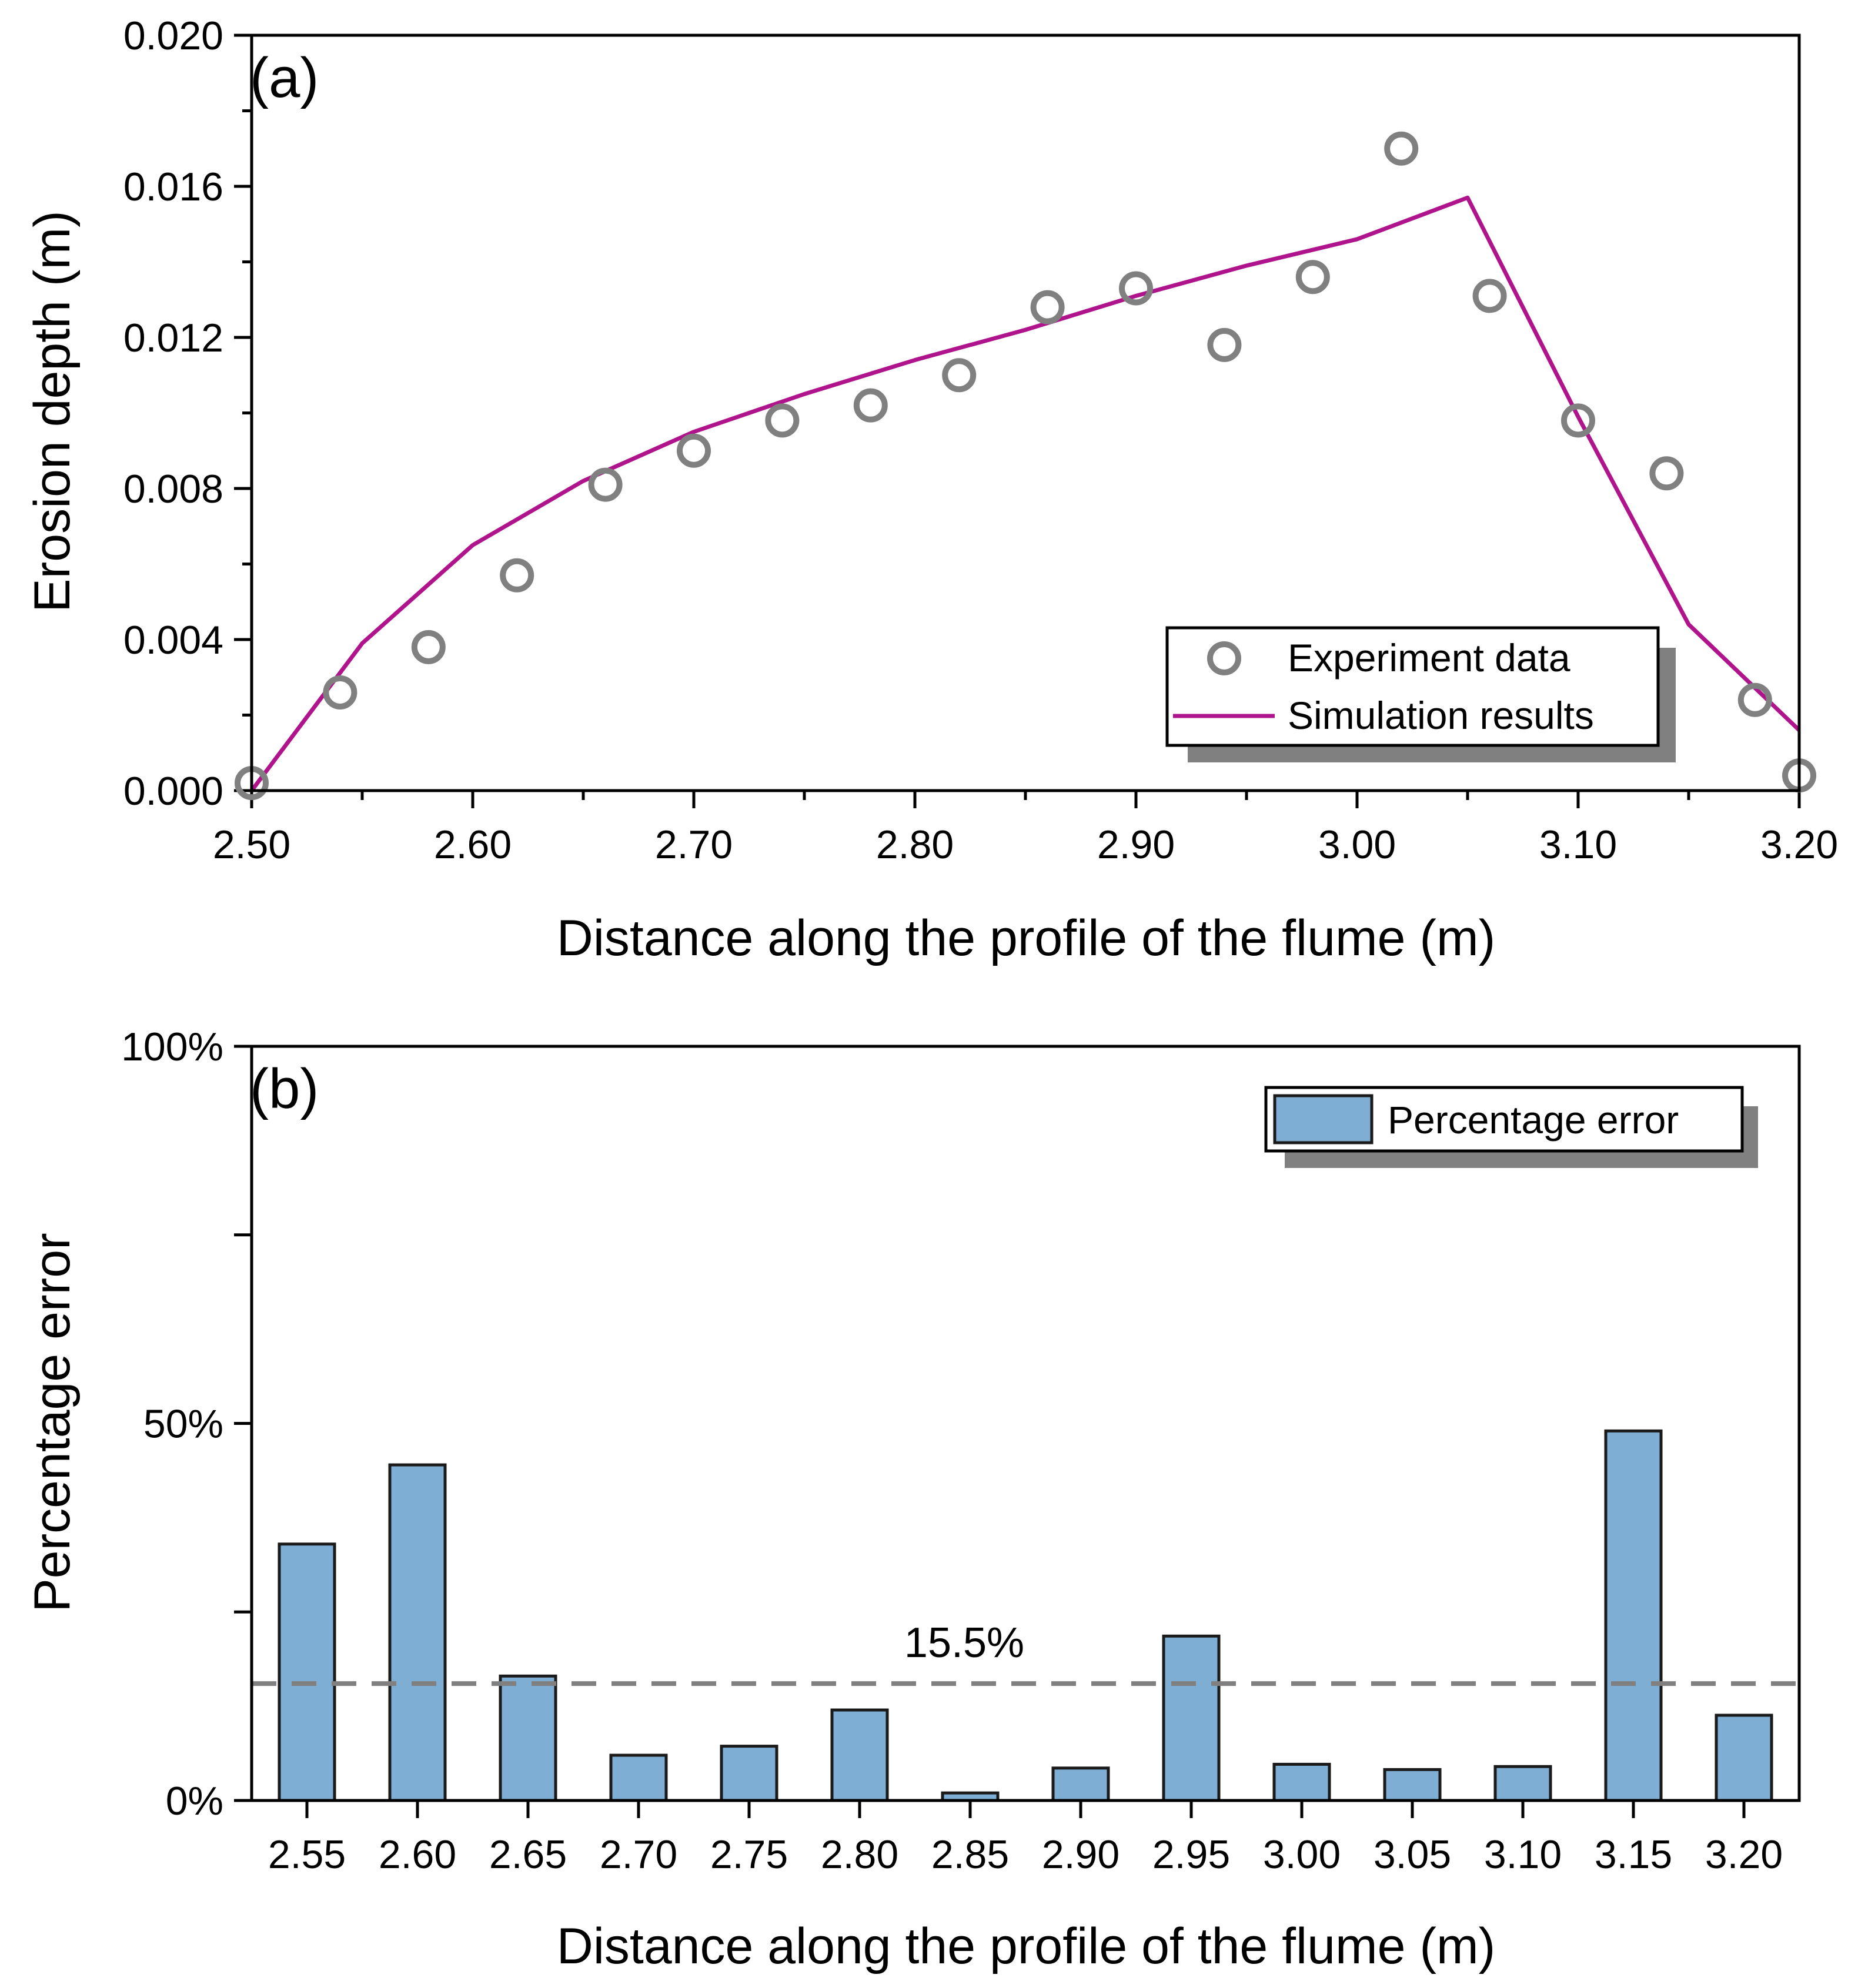  Describe the element at coordinates (1025, 844) in the screenshot. I see `panel-a-x-tick-labels: 2.50 2.60 2.70 2.80 2.90 3.00 3.10 3.20` at that location.